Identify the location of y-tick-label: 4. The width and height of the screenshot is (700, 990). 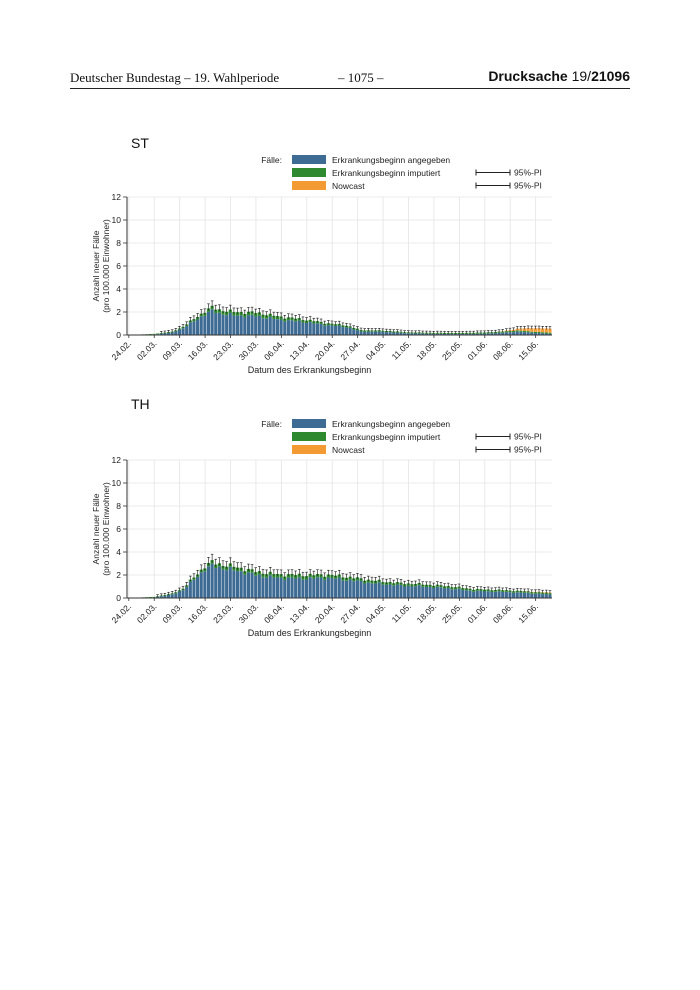
(118, 289).